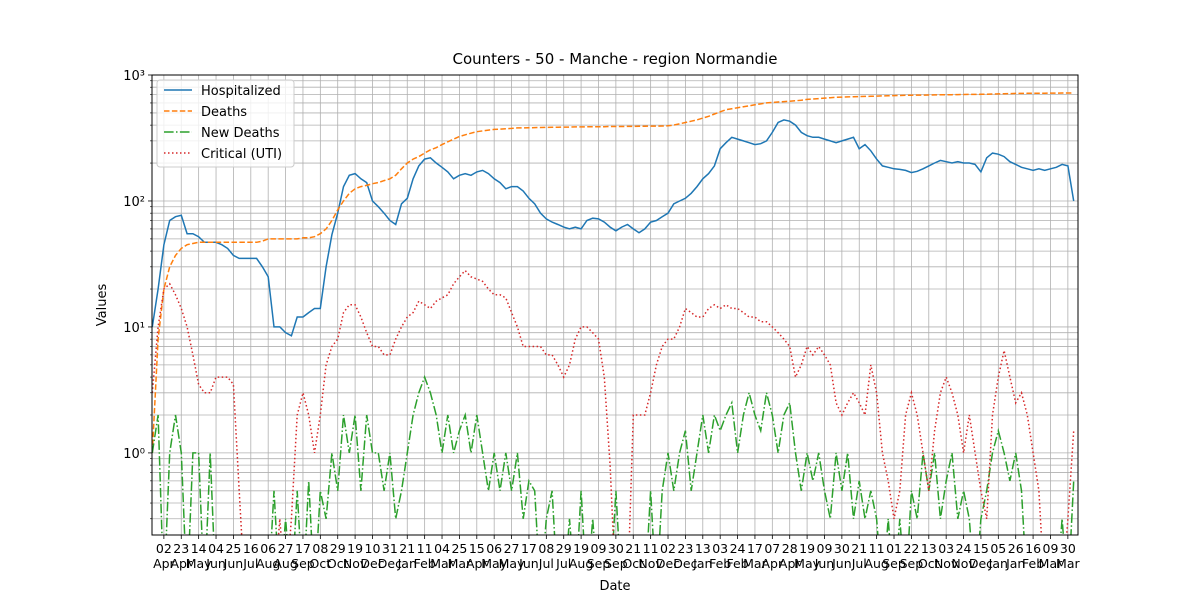  I want to click on x-tick-label: 06 Aug, so click(268, 556).